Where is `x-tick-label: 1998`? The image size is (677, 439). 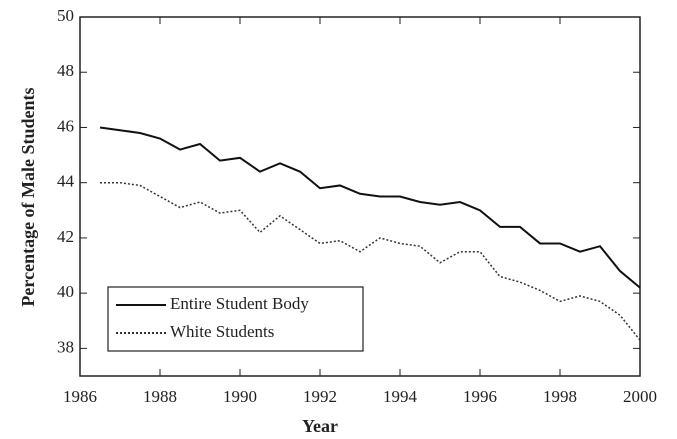 x-tick-label: 1998 is located at coordinates (560, 396).